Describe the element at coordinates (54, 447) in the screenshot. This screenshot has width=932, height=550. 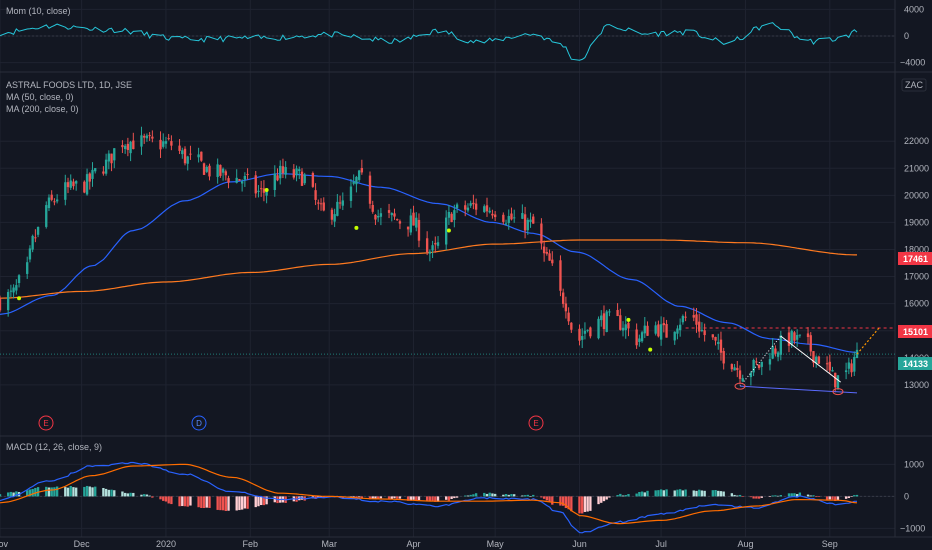
I see `macd-legend: MACD (12, 26, close, 9)` at that location.